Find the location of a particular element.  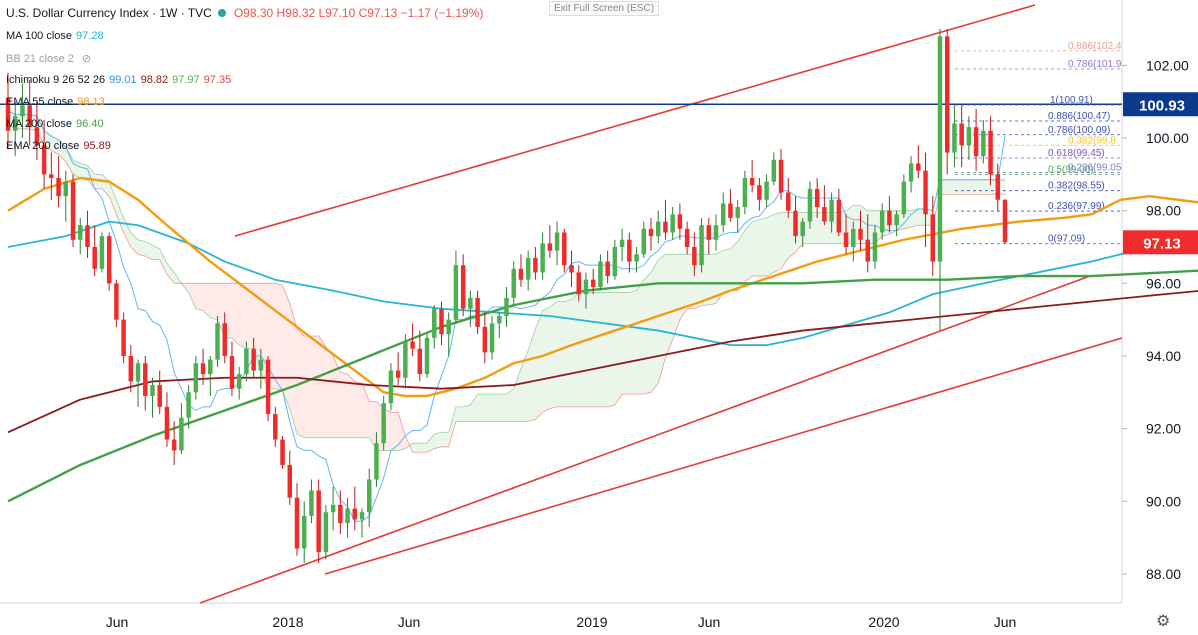

indicator-bb21: BB 21 close 2 ⊘ is located at coordinates (48, 58).